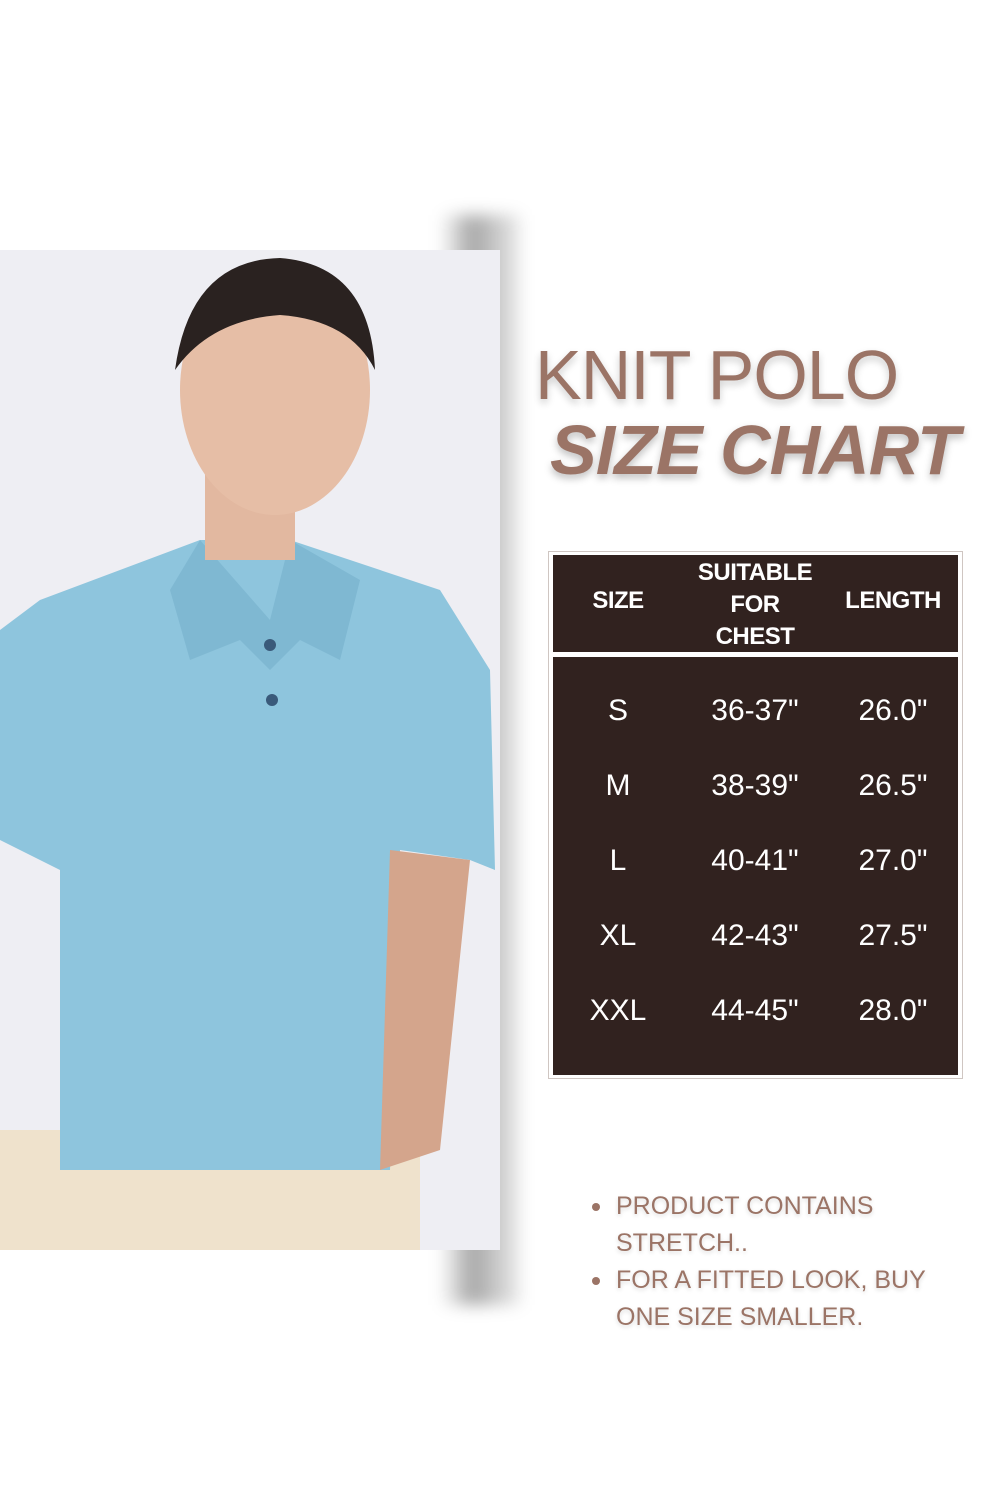 The width and height of the screenshot is (1000, 1500). I want to click on size-cell: S, so click(617, 710).